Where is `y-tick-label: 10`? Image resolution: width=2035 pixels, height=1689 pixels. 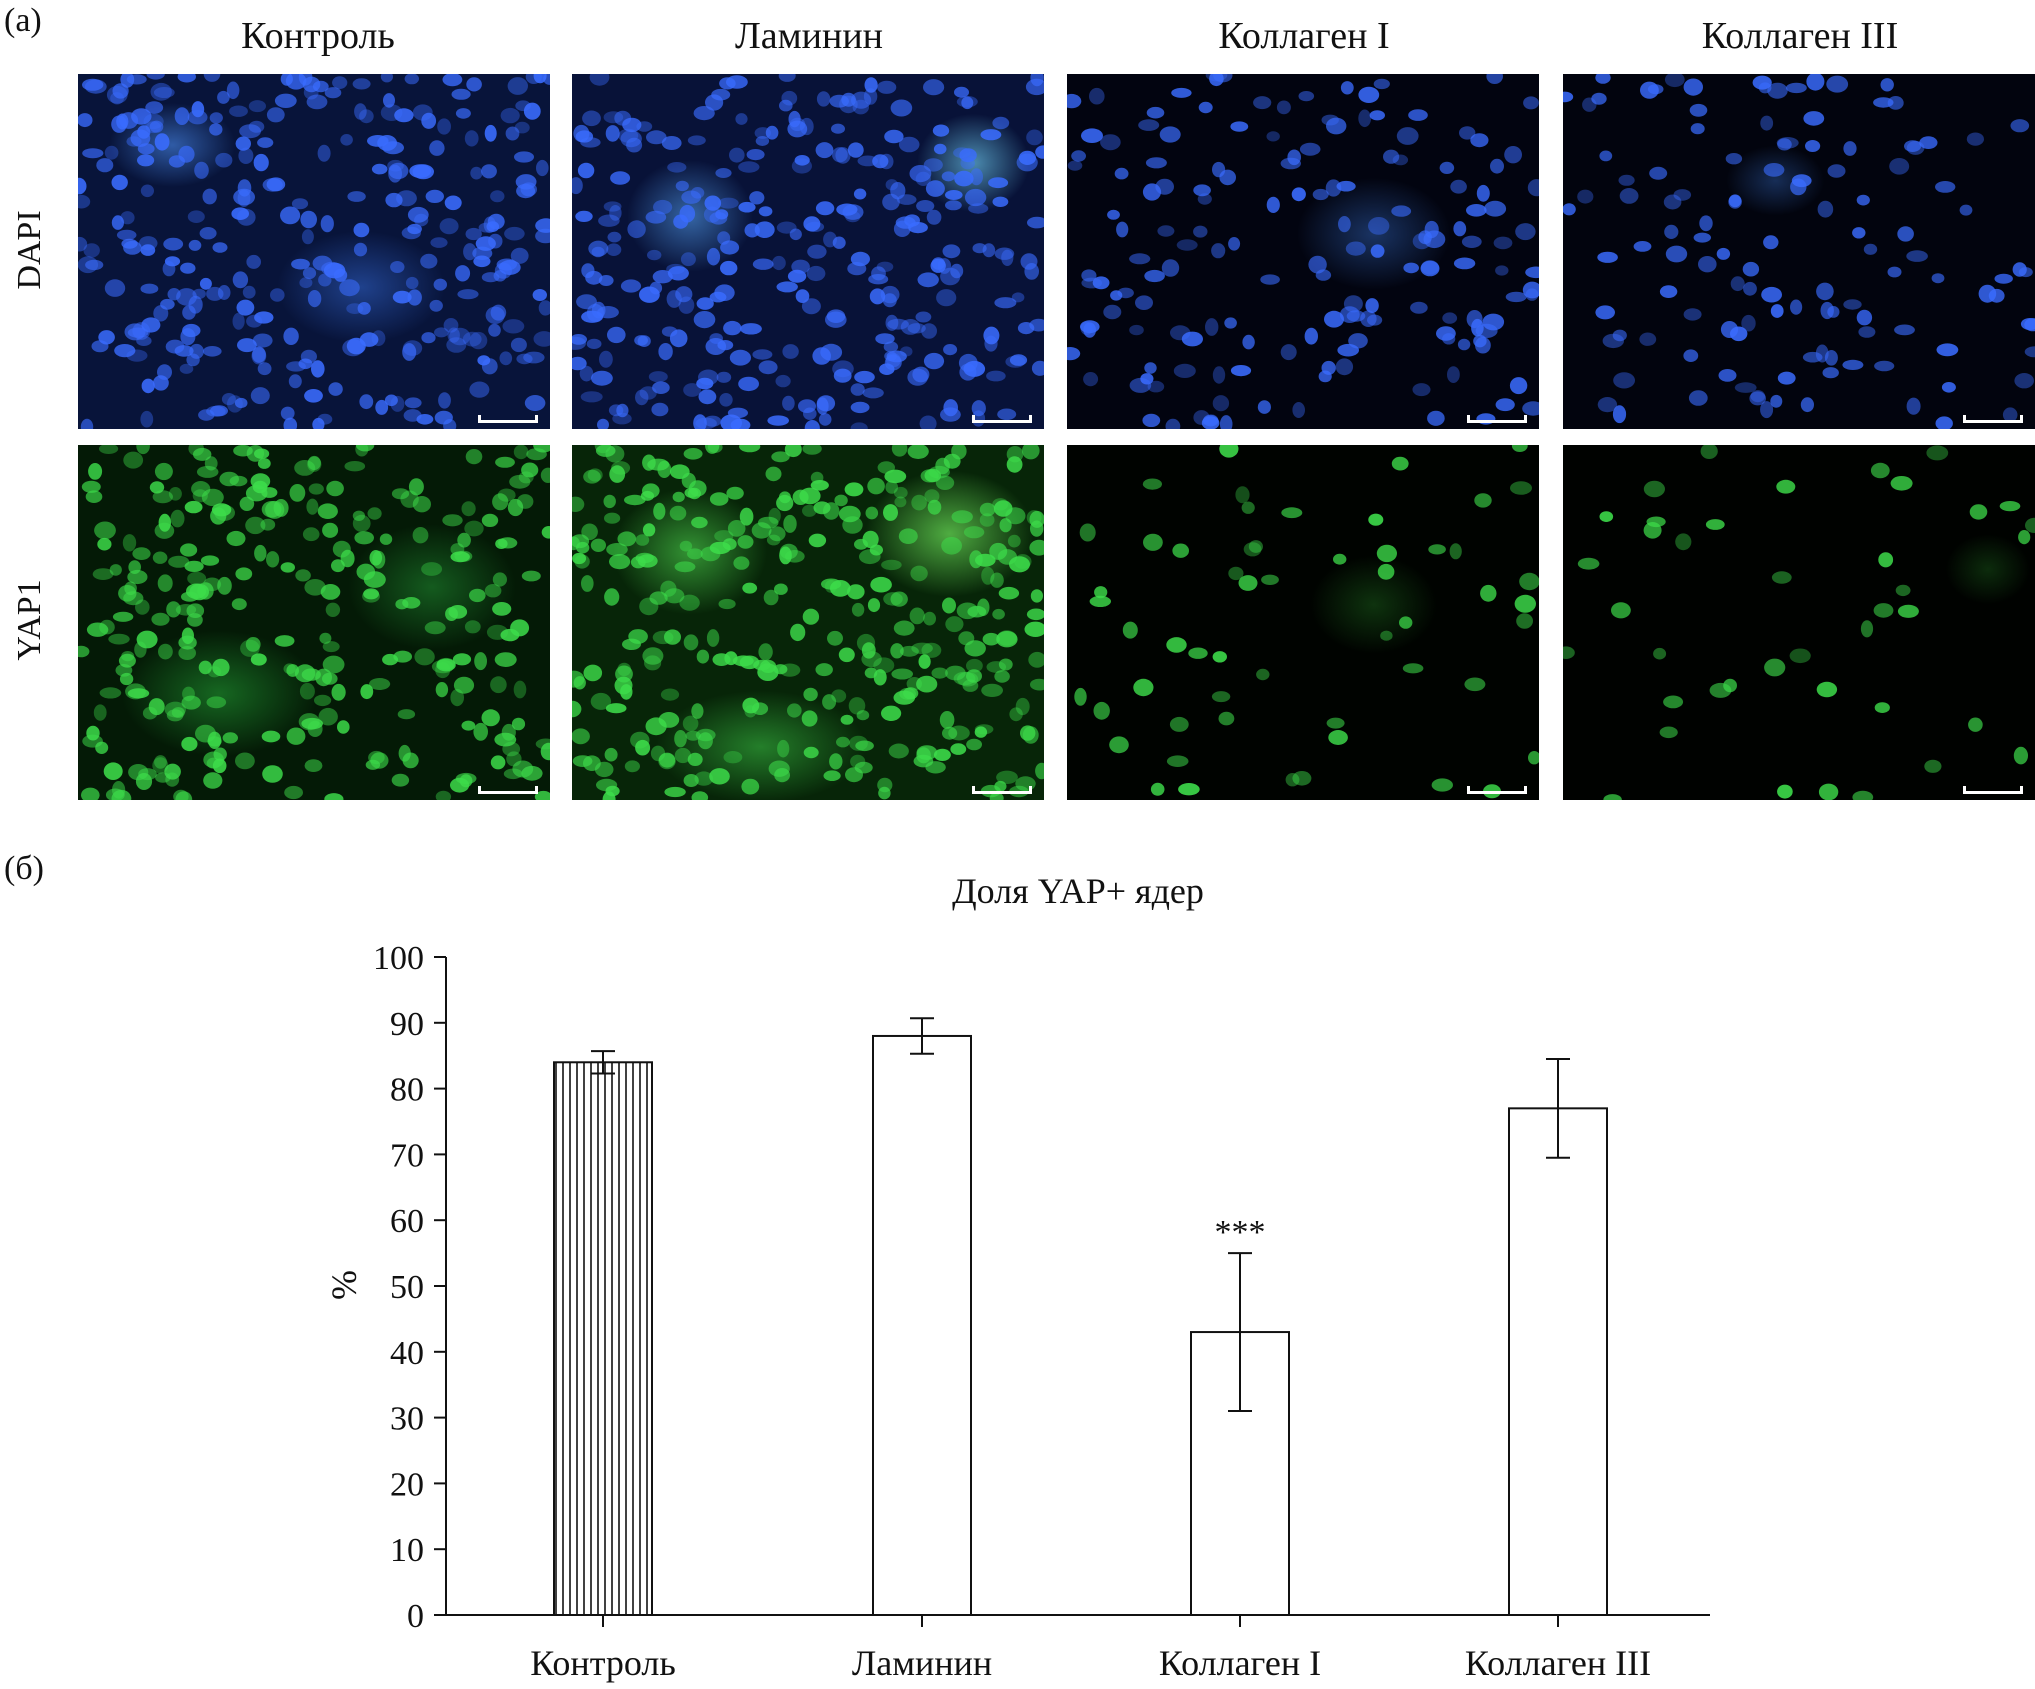 y-tick-label: 10 is located at coordinates (407, 1550).